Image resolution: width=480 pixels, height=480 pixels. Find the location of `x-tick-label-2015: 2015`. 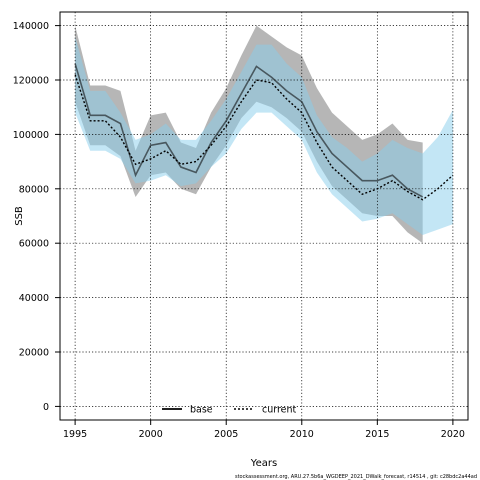

x-tick-label-2015: 2015 is located at coordinates (377, 434).